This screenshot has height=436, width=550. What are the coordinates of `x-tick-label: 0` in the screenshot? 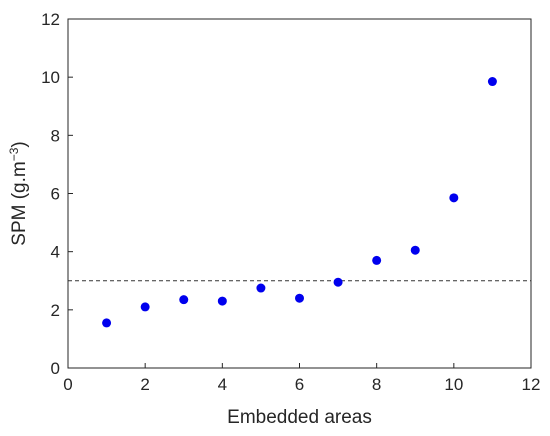 It's located at (67, 384).